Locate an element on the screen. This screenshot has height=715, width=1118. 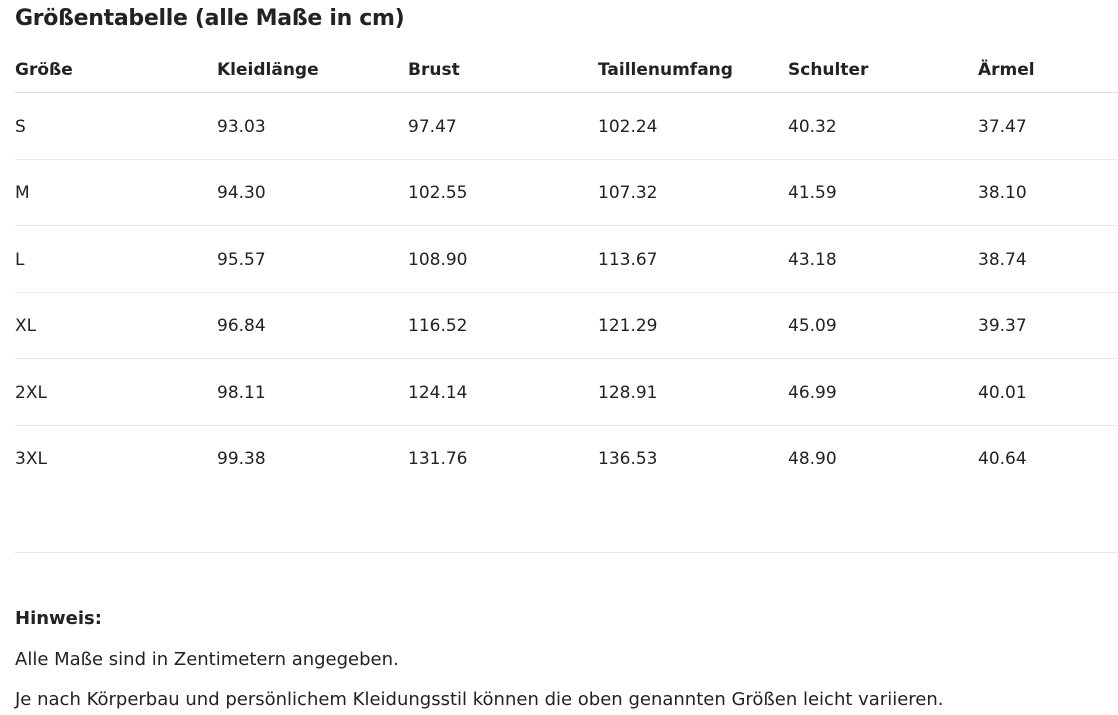
table-cell: 113.67 is located at coordinates (628, 259).